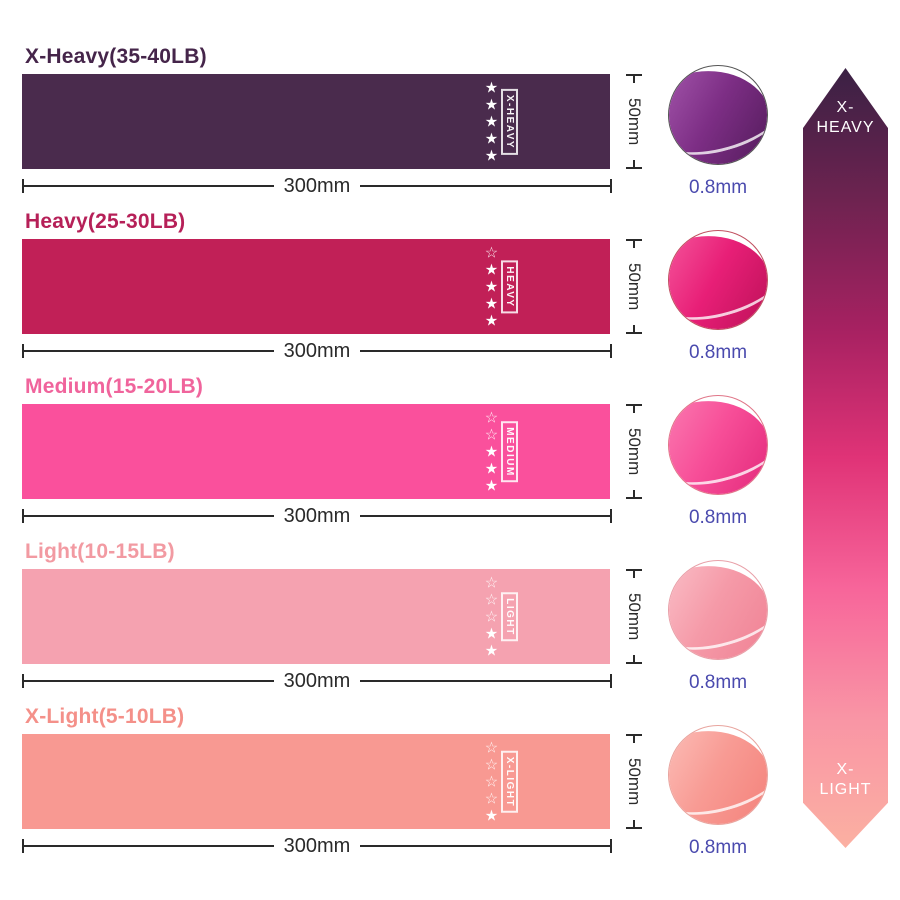  What do you see at coordinates (845, 769) in the screenshot?
I see `scale-arrow-bottom-line1: X-` at bounding box center [845, 769].